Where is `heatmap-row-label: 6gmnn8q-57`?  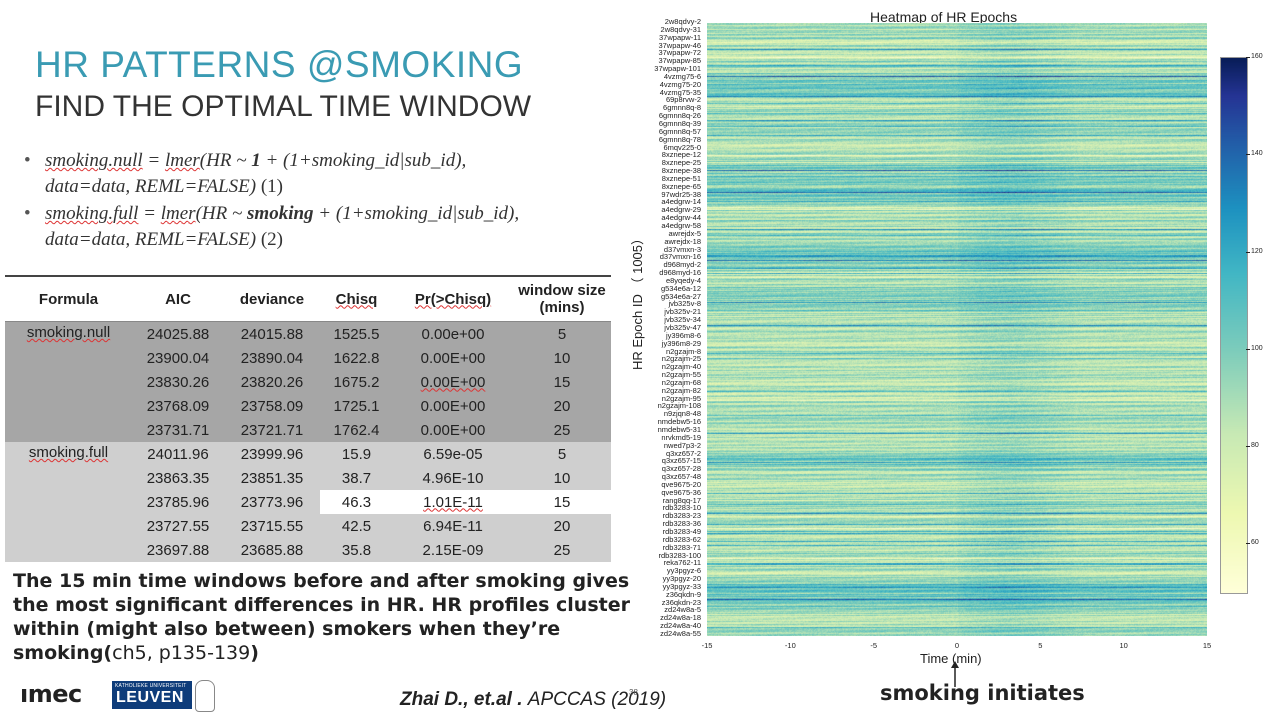
heatmap-row-label: 6gmnn8q-57 is located at coordinates (679, 131).